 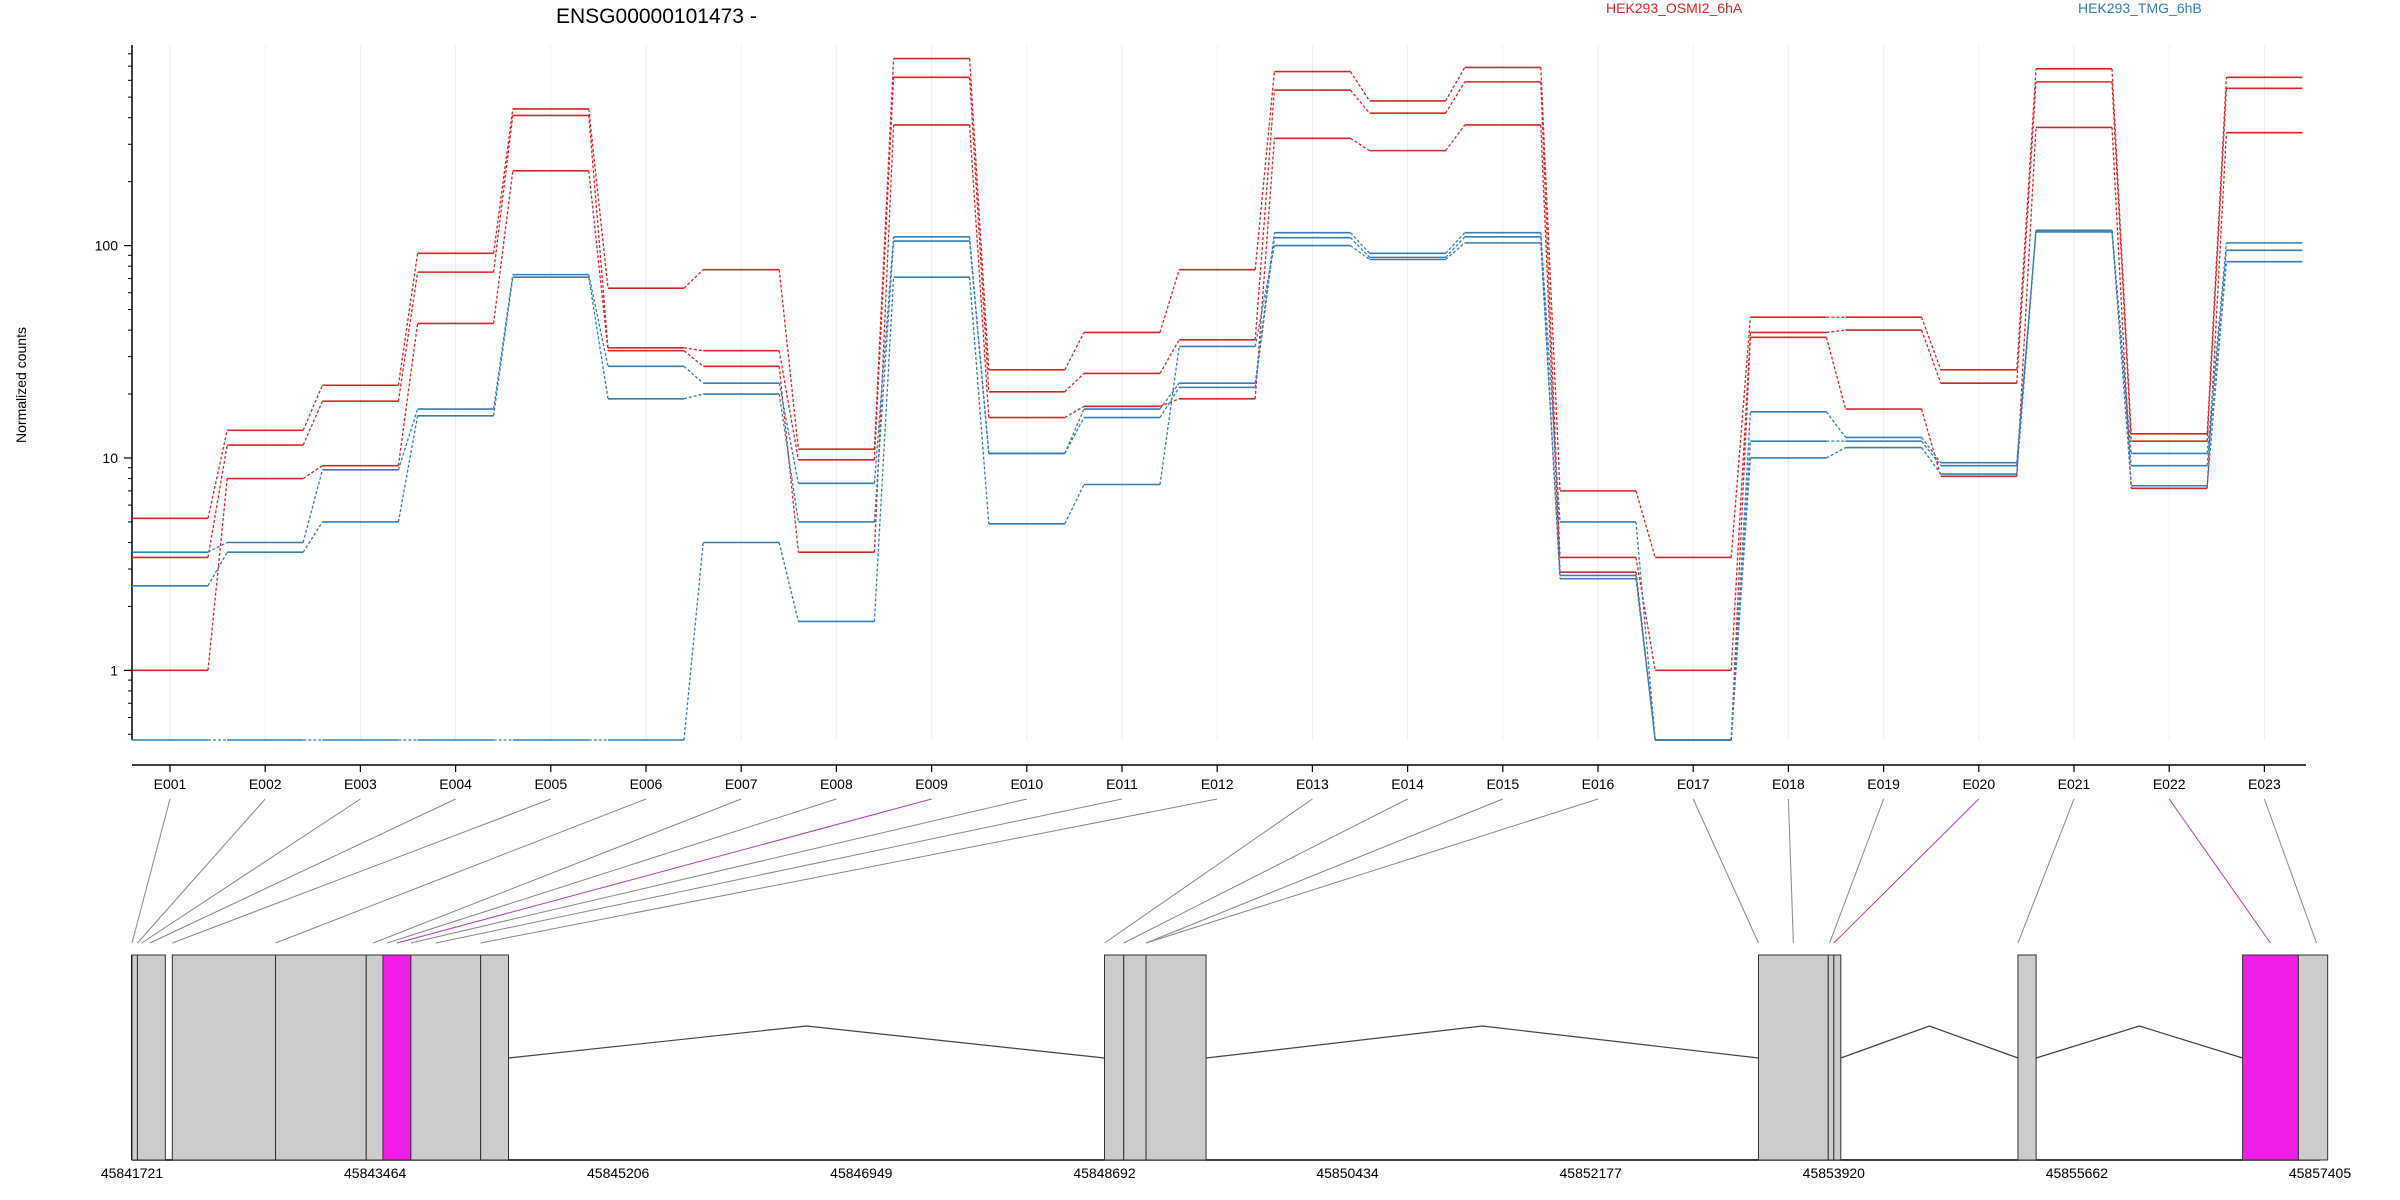 I want to click on intron, so click(x=806, y=1042).